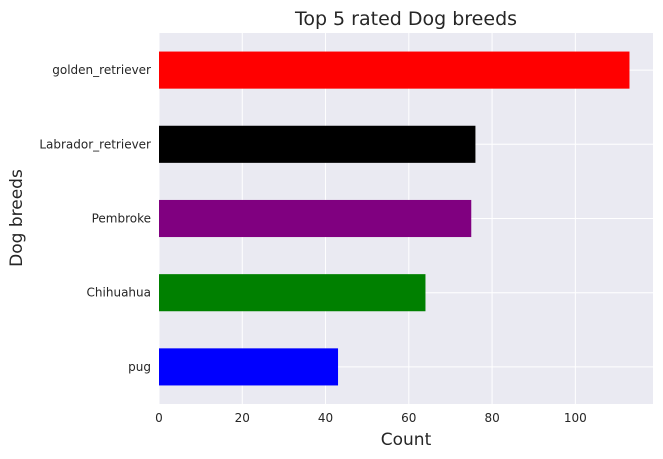 This screenshot has height=459, width=663. Describe the element at coordinates (17, 218) in the screenshot. I see `y-axis-label: Dog breeds` at that location.